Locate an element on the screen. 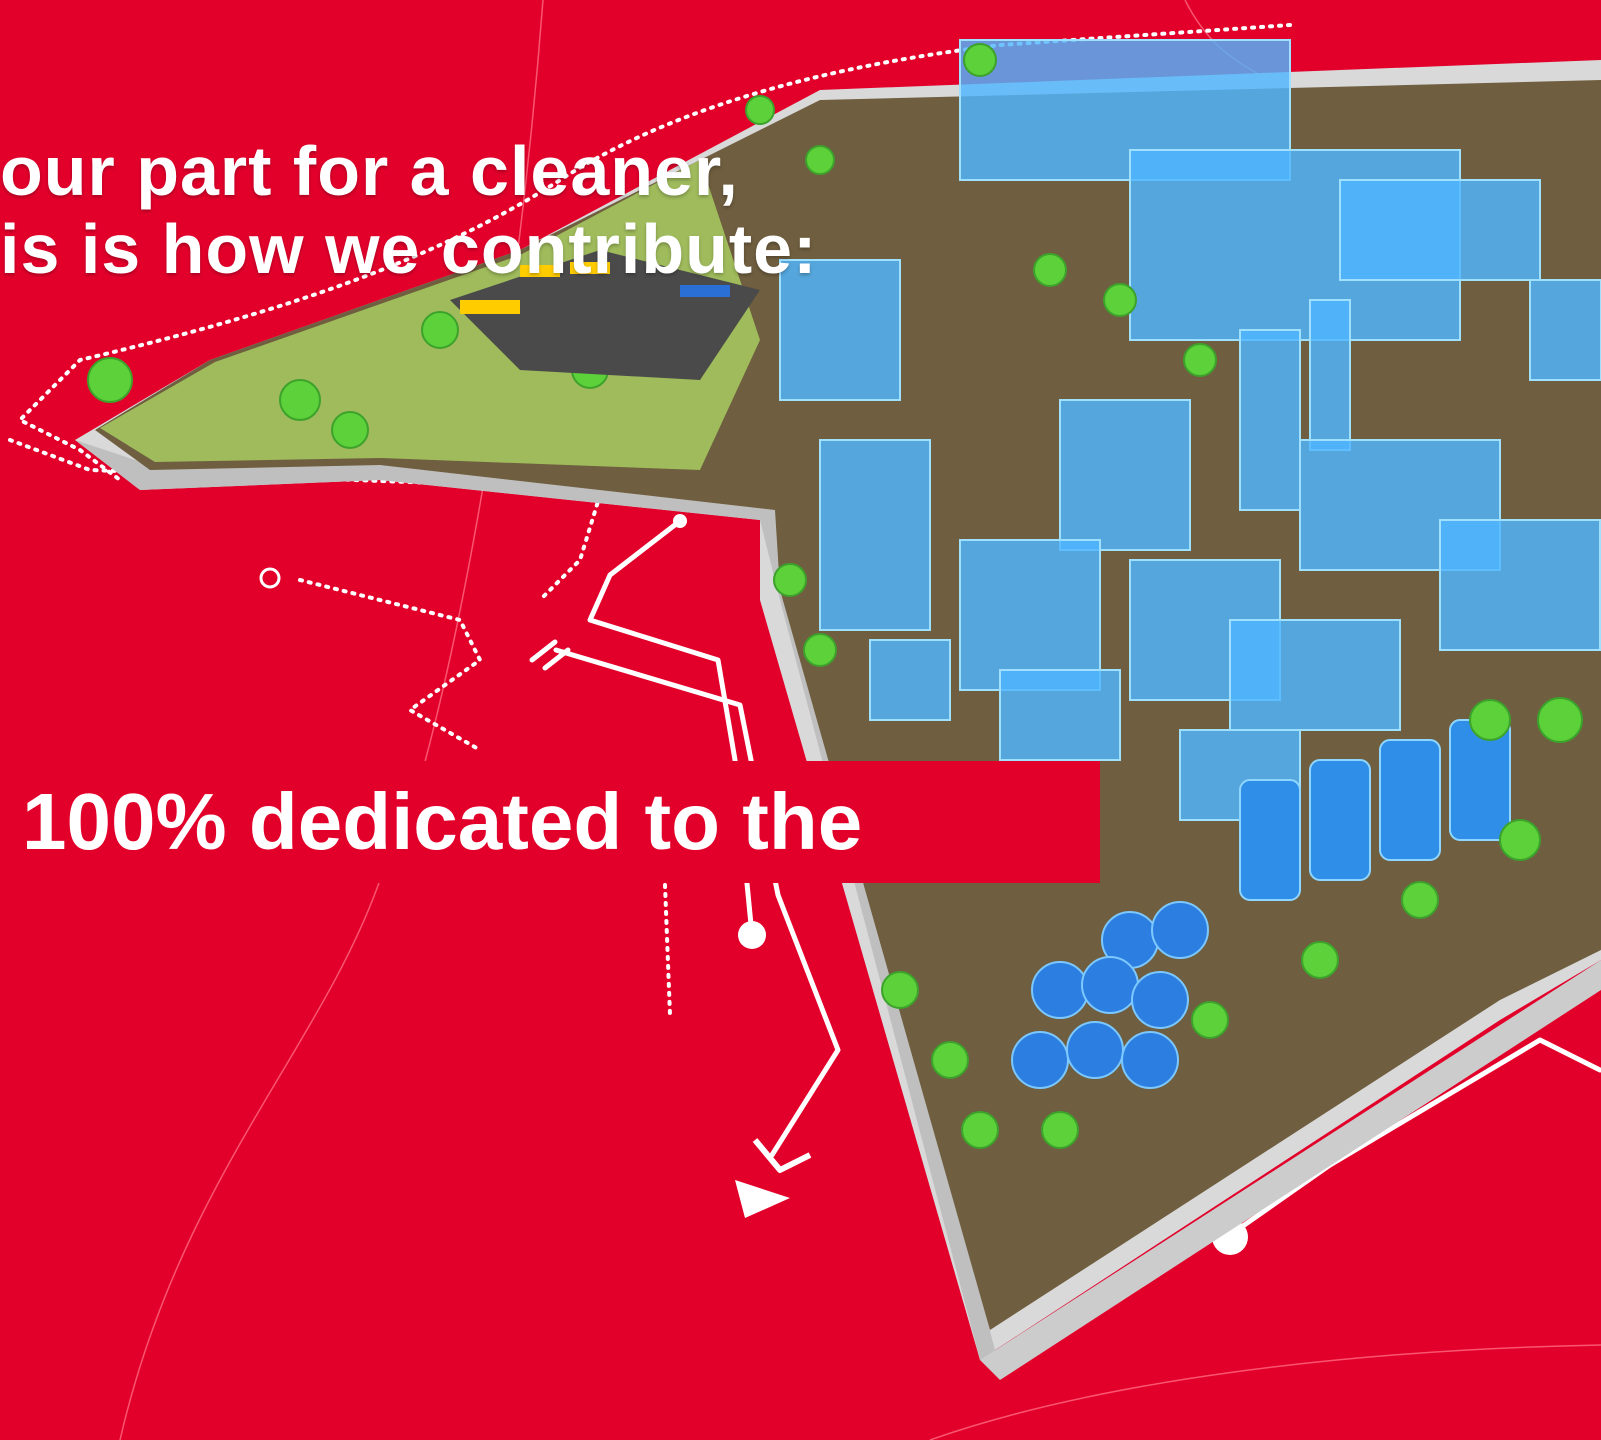 Image resolution: width=1601 pixels, height=1440 pixels. arrow-head-icon is located at coordinates (762, 1199).